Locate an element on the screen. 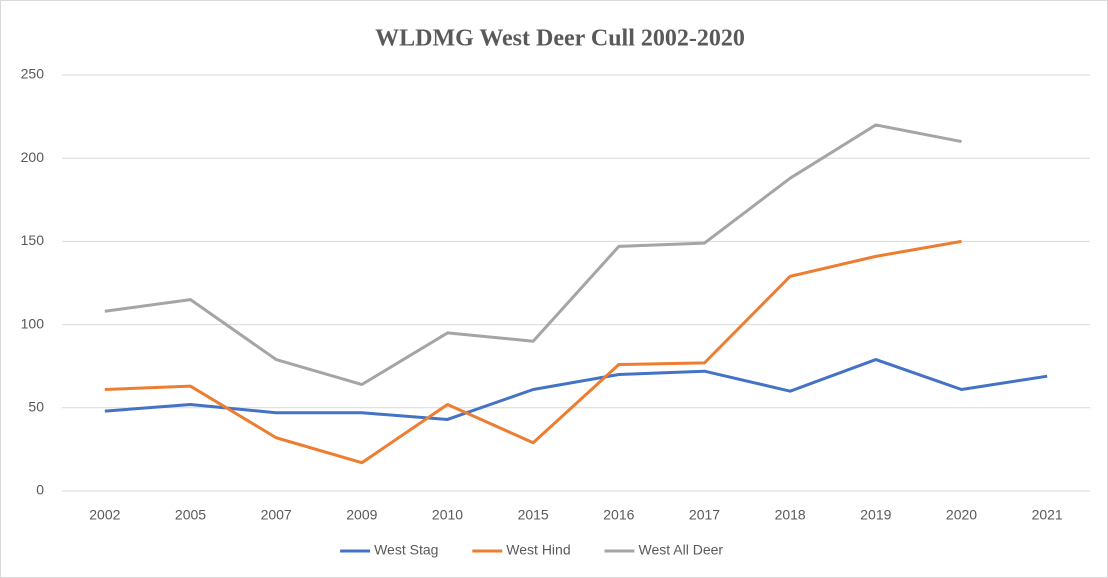 The width and height of the screenshot is (1108, 578). x-tick-label: 2017 is located at coordinates (704, 515).